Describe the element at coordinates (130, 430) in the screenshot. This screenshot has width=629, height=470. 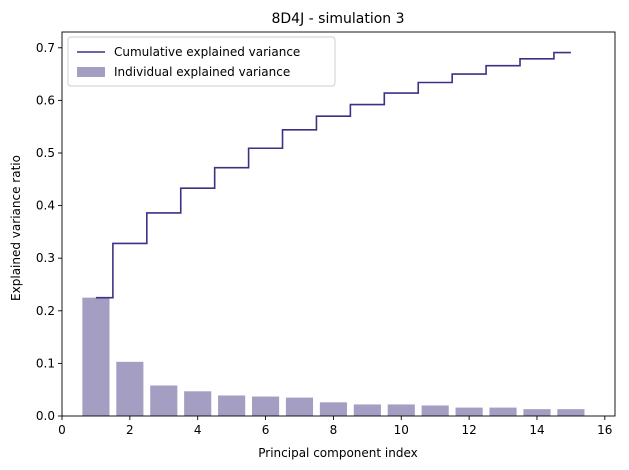
I see `x-tick-label-2: 2` at that location.